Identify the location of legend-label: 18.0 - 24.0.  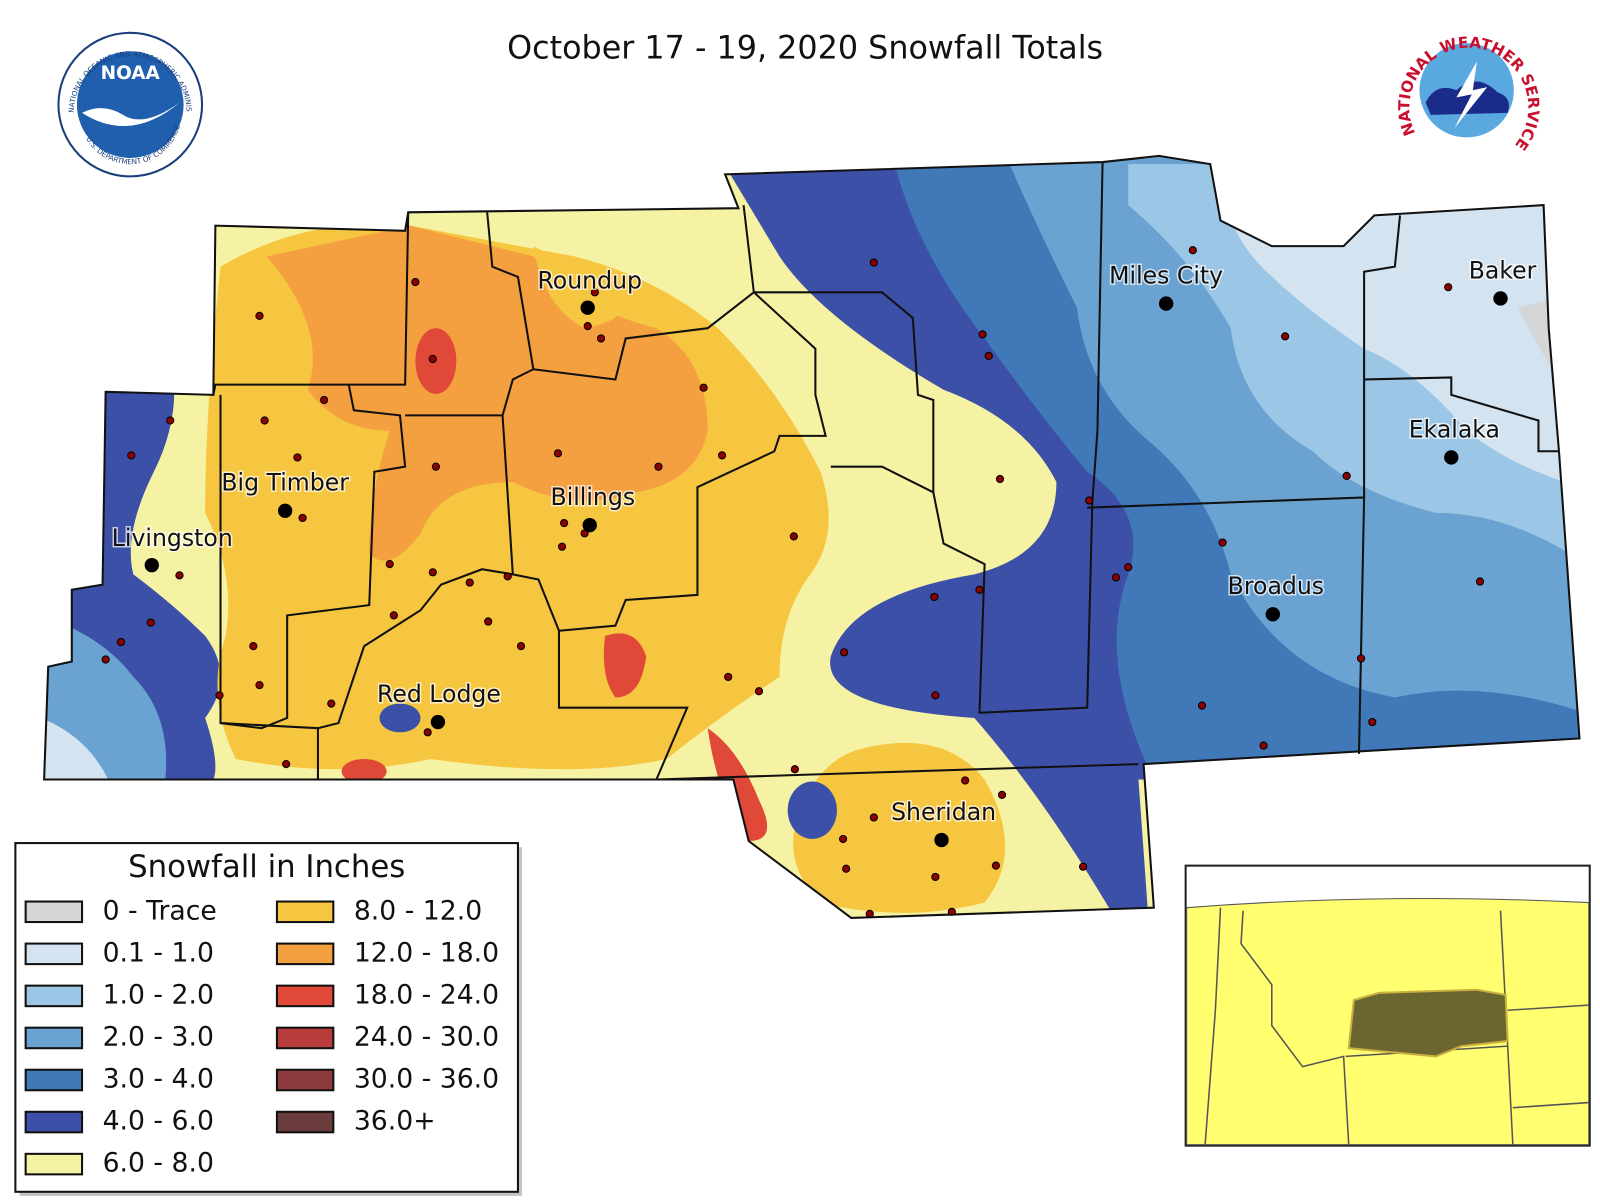
(426, 994).